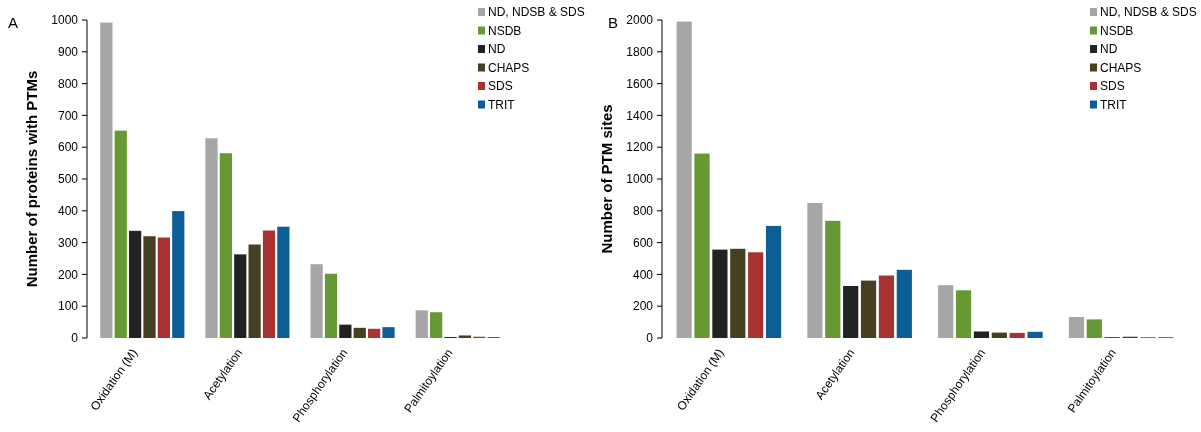  What do you see at coordinates (640, 147) in the screenshot?
I see `y-tick-label: 1200` at bounding box center [640, 147].